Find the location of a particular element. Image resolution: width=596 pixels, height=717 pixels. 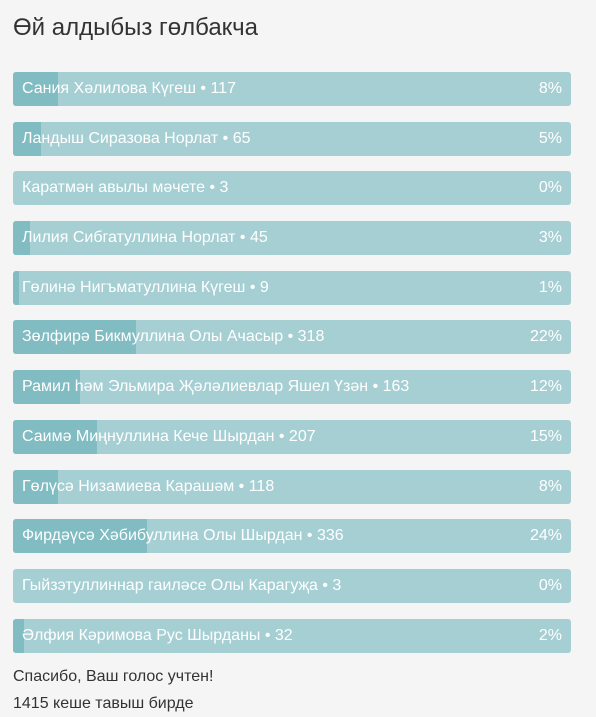

poll-option: Гөлинә Нигъматуллина Күгеш • 9 1% is located at coordinates (292, 287).